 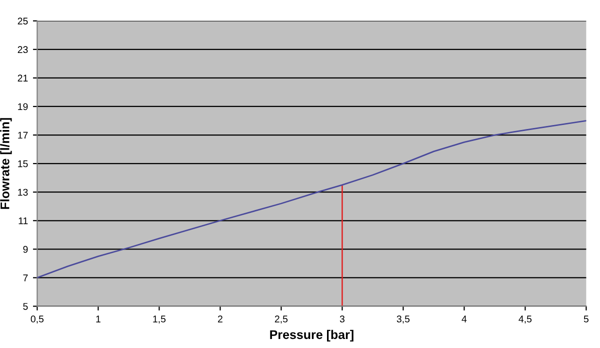 What do you see at coordinates (98, 319) in the screenshot?
I see `x-tick-label: 1` at bounding box center [98, 319].